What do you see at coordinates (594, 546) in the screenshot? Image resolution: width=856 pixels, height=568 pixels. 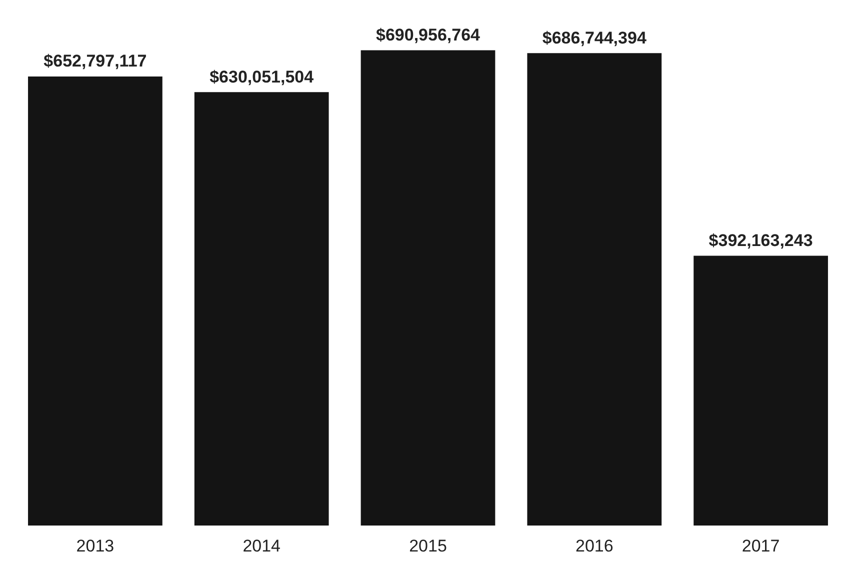 I see `x-tick-label: 2016` at bounding box center [594, 546].